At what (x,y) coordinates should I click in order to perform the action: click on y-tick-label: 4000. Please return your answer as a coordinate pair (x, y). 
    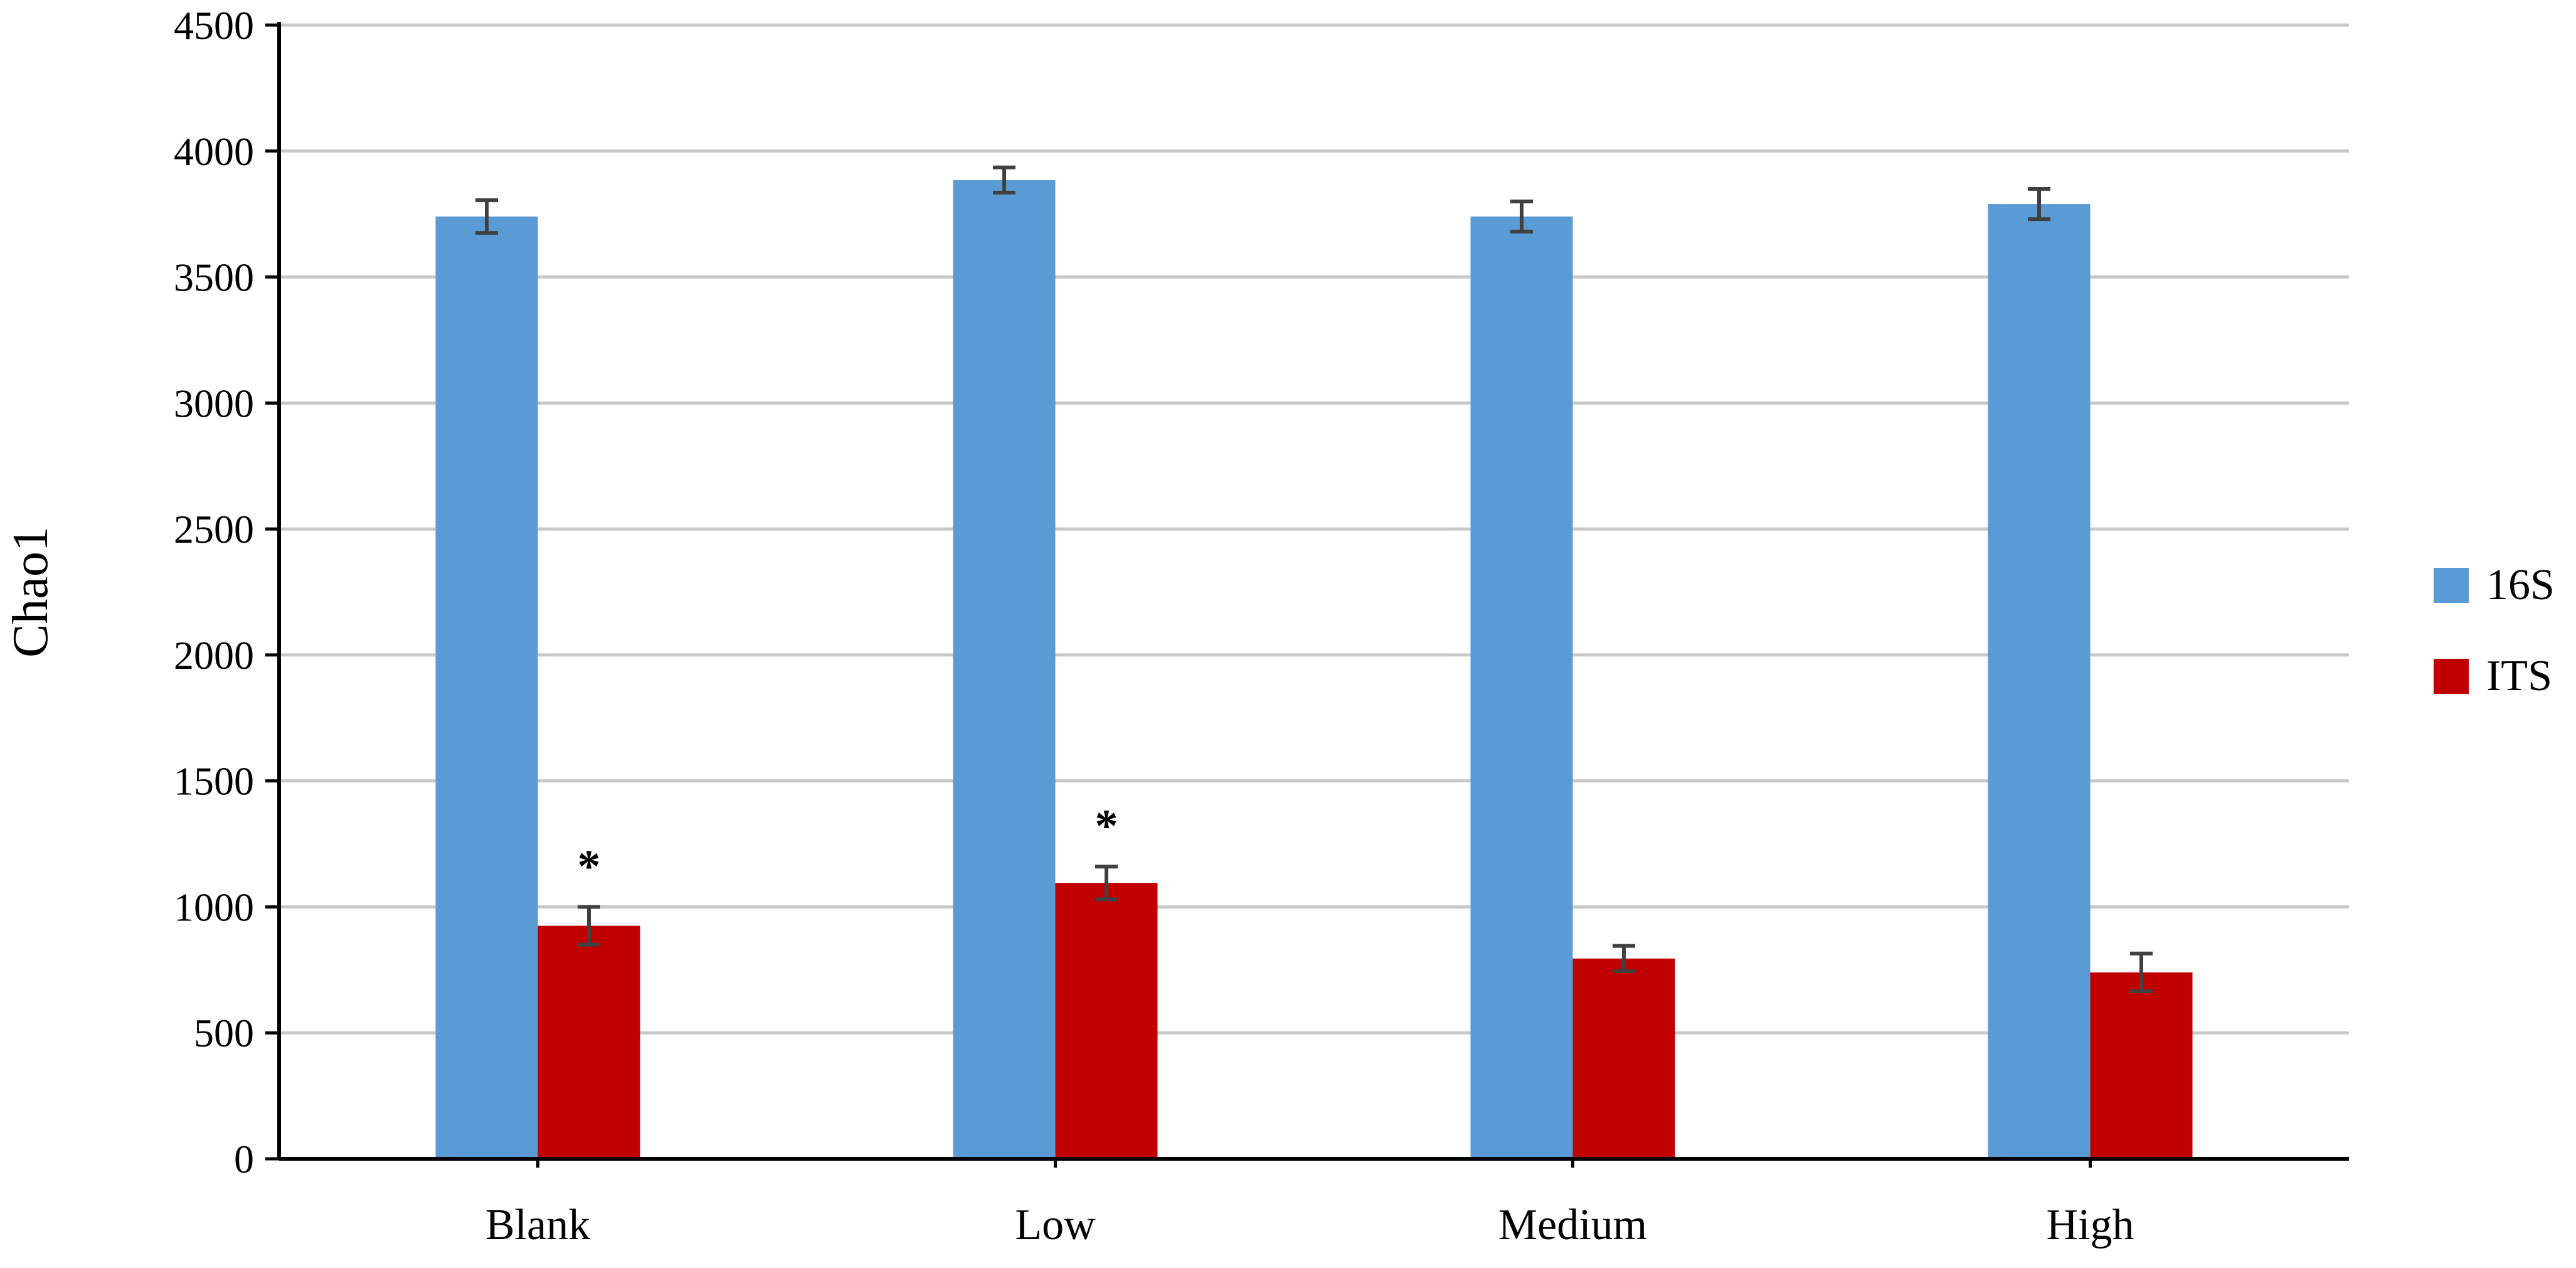
    Looking at the image, I should click on (214, 152).